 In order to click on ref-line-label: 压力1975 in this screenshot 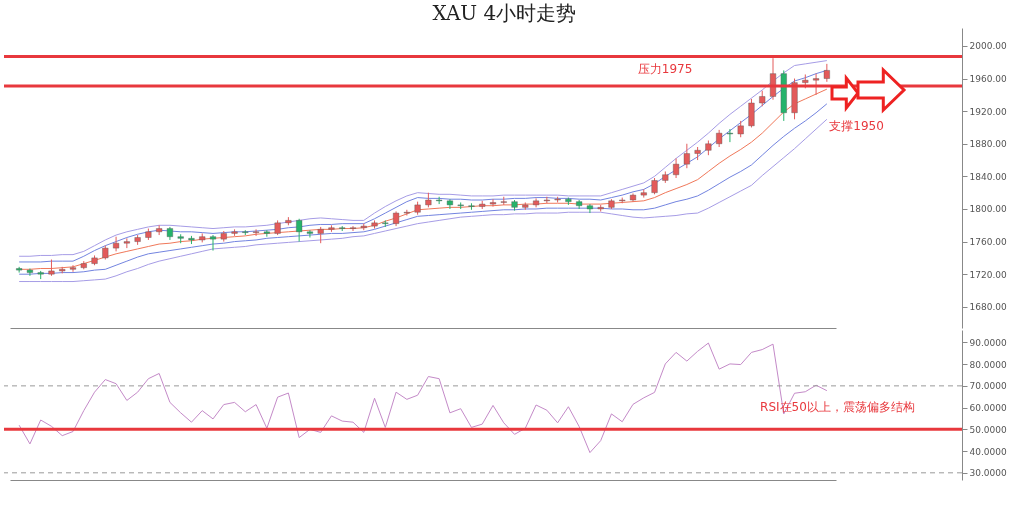, I will do `click(665, 68)`.